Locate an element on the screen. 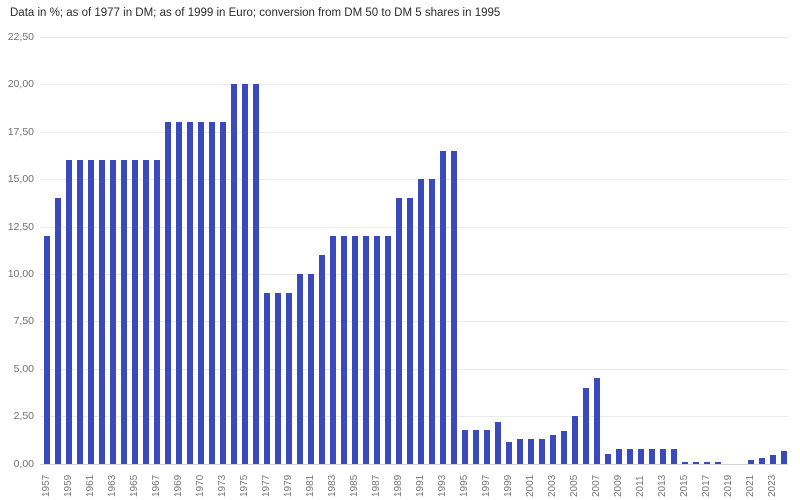  x-tick-label: 2011 is located at coordinates (640, 486).